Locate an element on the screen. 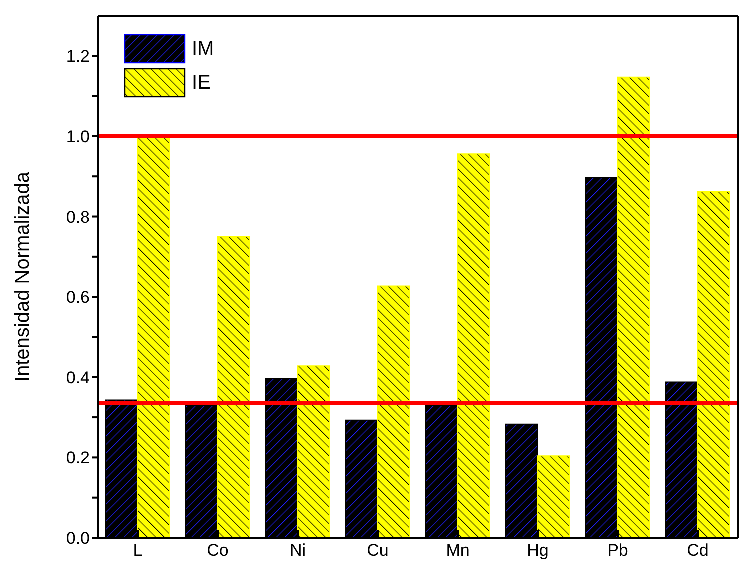 The image size is (742, 574). y-tick-label: 0.2 is located at coordinates (78, 458).